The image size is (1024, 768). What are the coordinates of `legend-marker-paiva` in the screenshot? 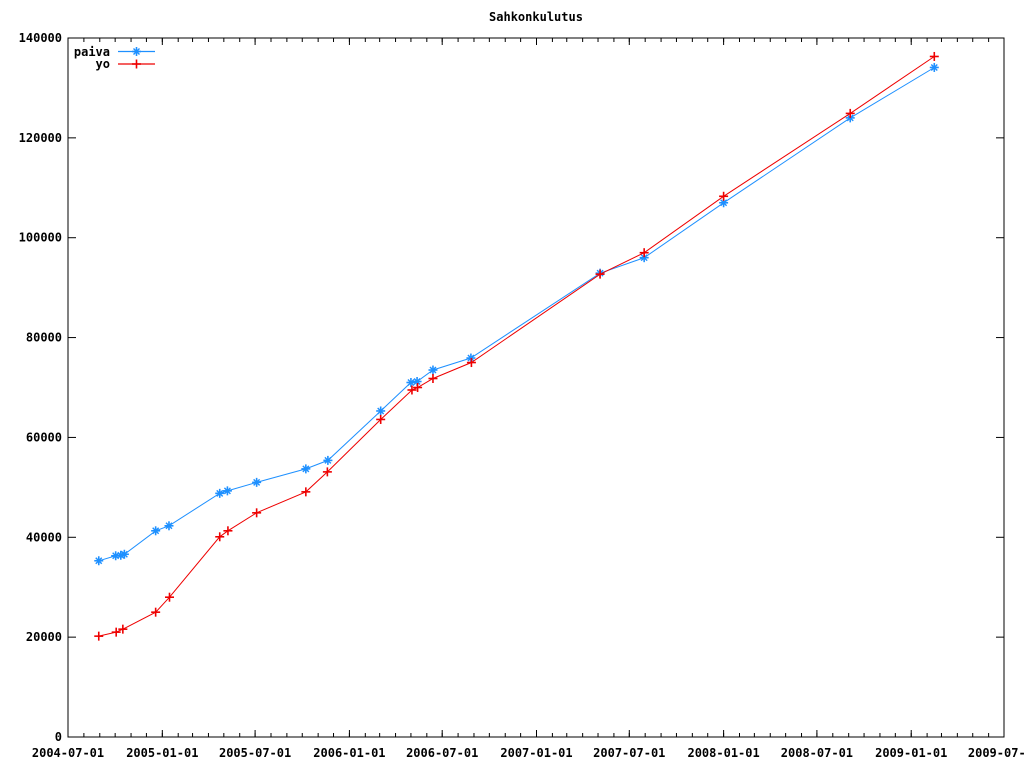 It's located at (136, 51).